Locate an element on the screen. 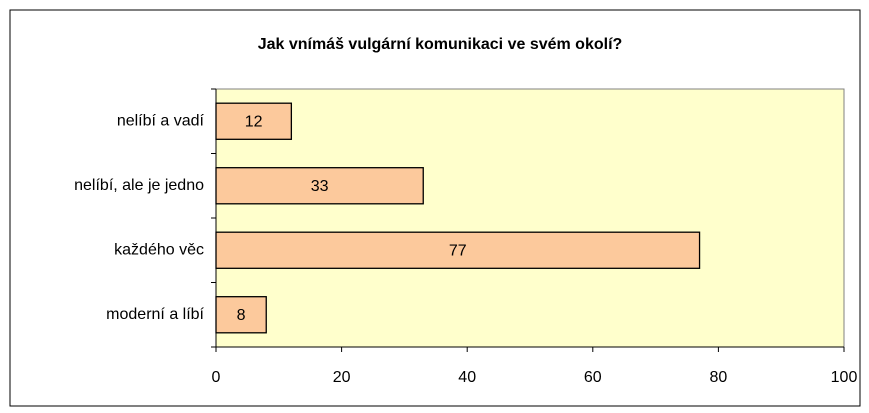 The image size is (869, 413). value-label: 33 is located at coordinates (320, 186).